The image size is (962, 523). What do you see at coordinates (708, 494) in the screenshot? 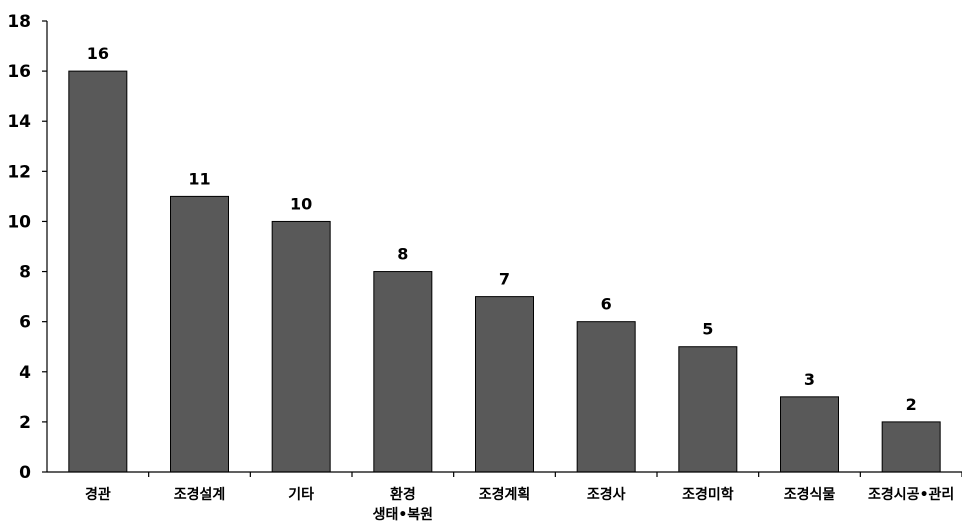
I see `x-tick-label: 조경미학` at bounding box center [708, 494].